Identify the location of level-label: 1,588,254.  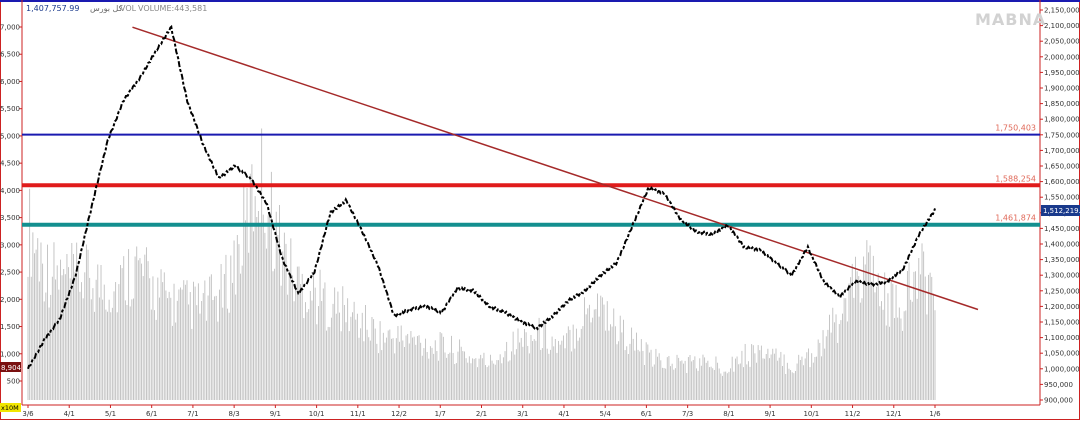
(1015, 178).